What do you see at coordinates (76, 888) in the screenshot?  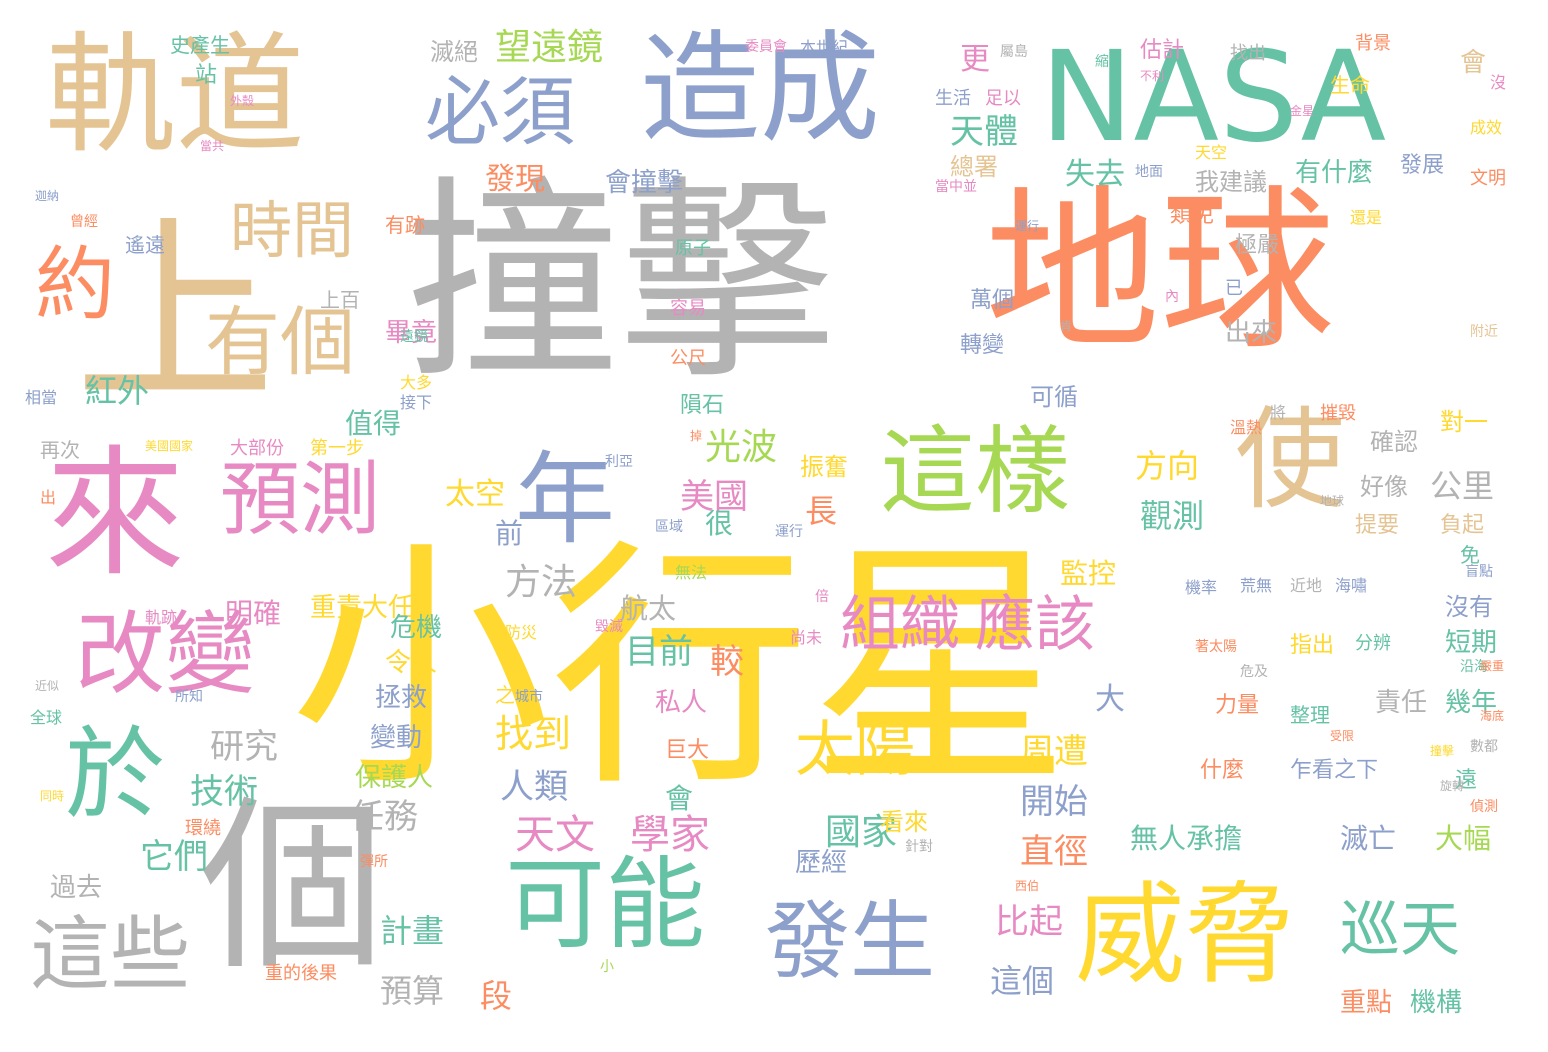 I see `cloud-word: 過去` at bounding box center [76, 888].